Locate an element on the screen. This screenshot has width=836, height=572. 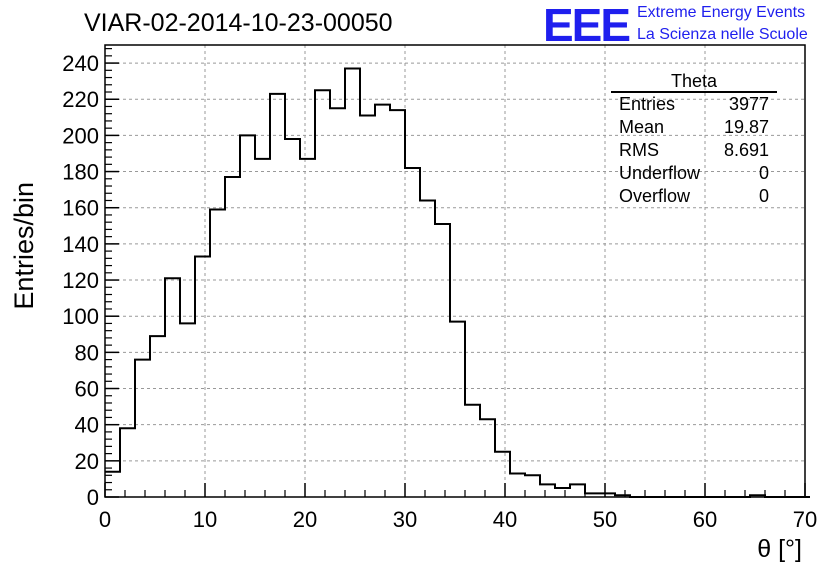
stats-label: Underflow is located at coordinates (660, 173).